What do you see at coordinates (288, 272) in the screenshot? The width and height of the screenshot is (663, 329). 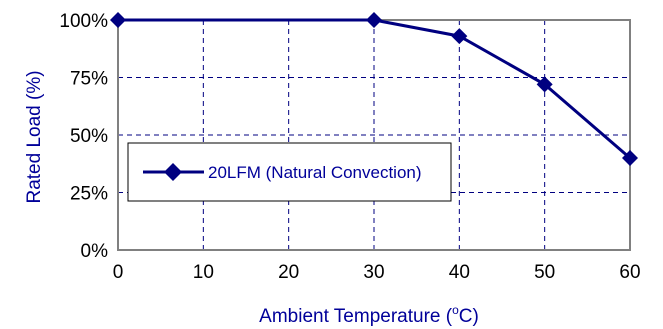 I see `x-tick-label: 20` at bounding box center [288, 272].